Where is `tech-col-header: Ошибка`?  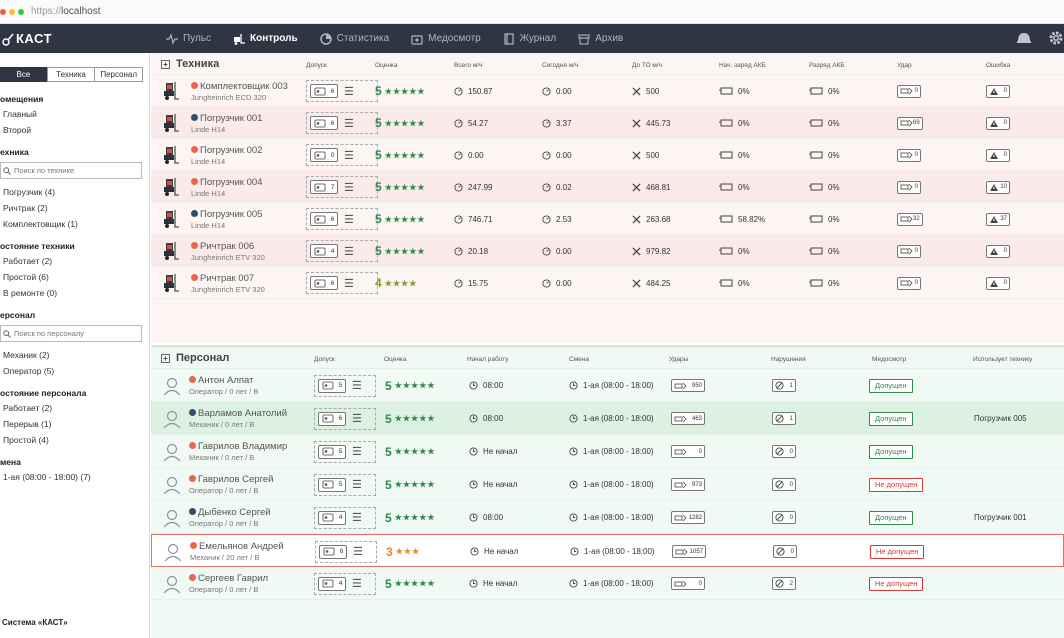 tech-col-header: Ошибка is located at coordinates (998, 65).